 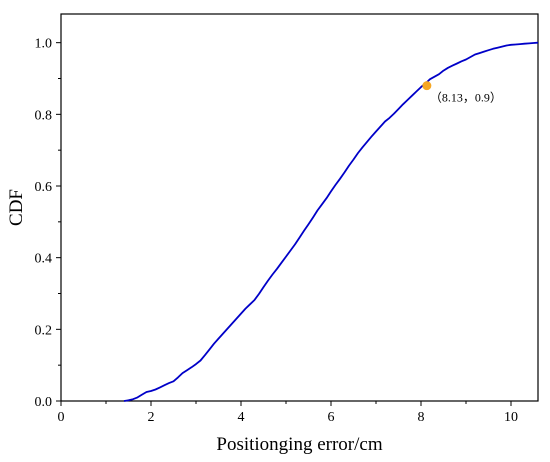 I want to click on y-tick-label: 1.0, so click(x=44, y=44).